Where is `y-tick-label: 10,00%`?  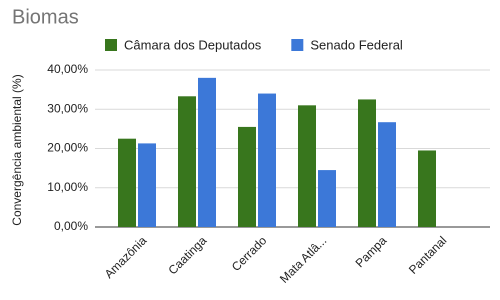 y-tick-label: 10,00% is located at coordinates (67, 187).